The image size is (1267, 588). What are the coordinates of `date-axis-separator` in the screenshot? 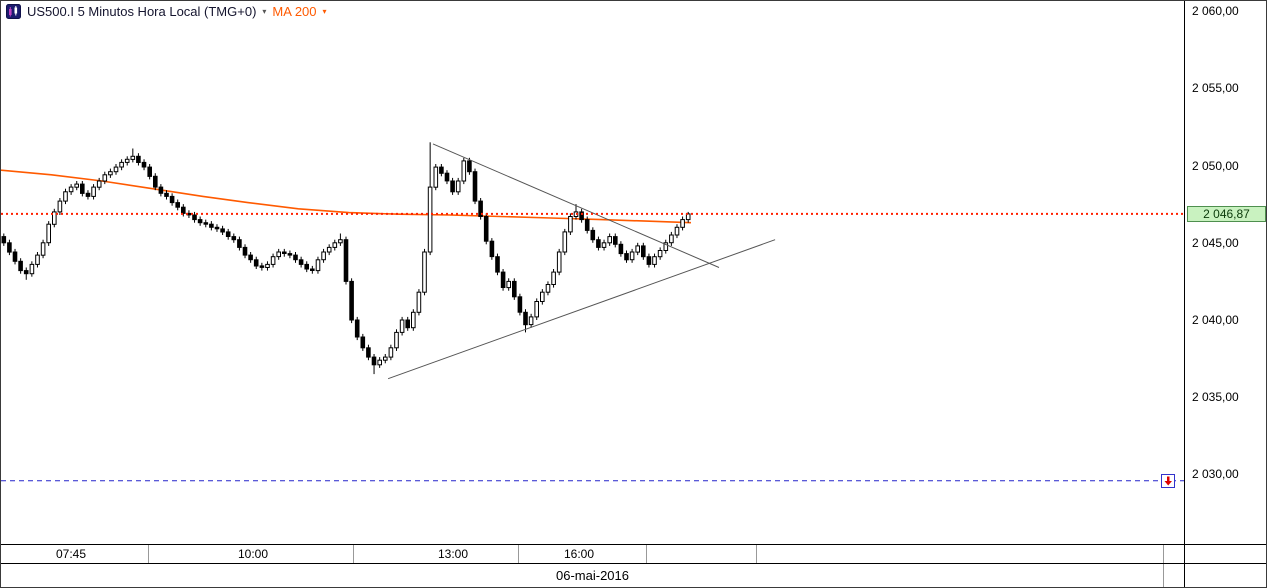 It's located at (1163, 575).